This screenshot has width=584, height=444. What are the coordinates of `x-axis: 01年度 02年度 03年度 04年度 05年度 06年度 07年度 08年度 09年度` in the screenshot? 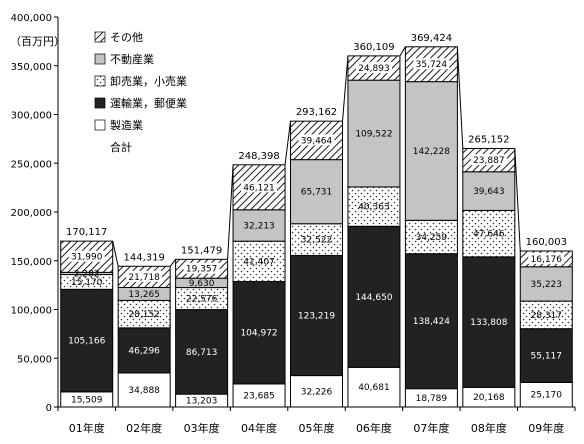 It's located at (316, 420).